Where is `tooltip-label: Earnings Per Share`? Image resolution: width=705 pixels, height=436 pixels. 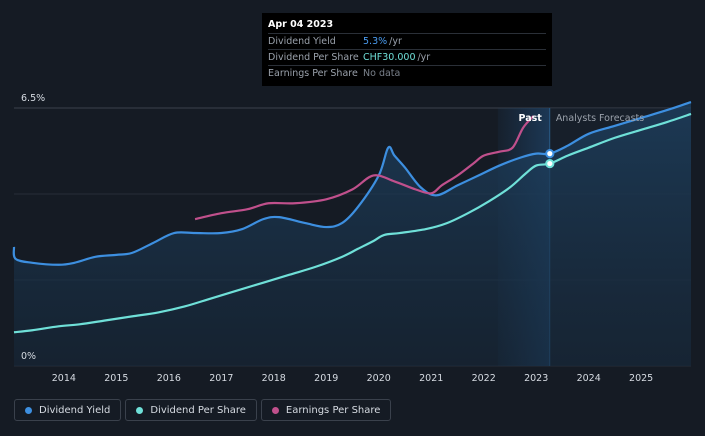
tooltip-label: Earnings Per Share is located at coordinates (313, 73).